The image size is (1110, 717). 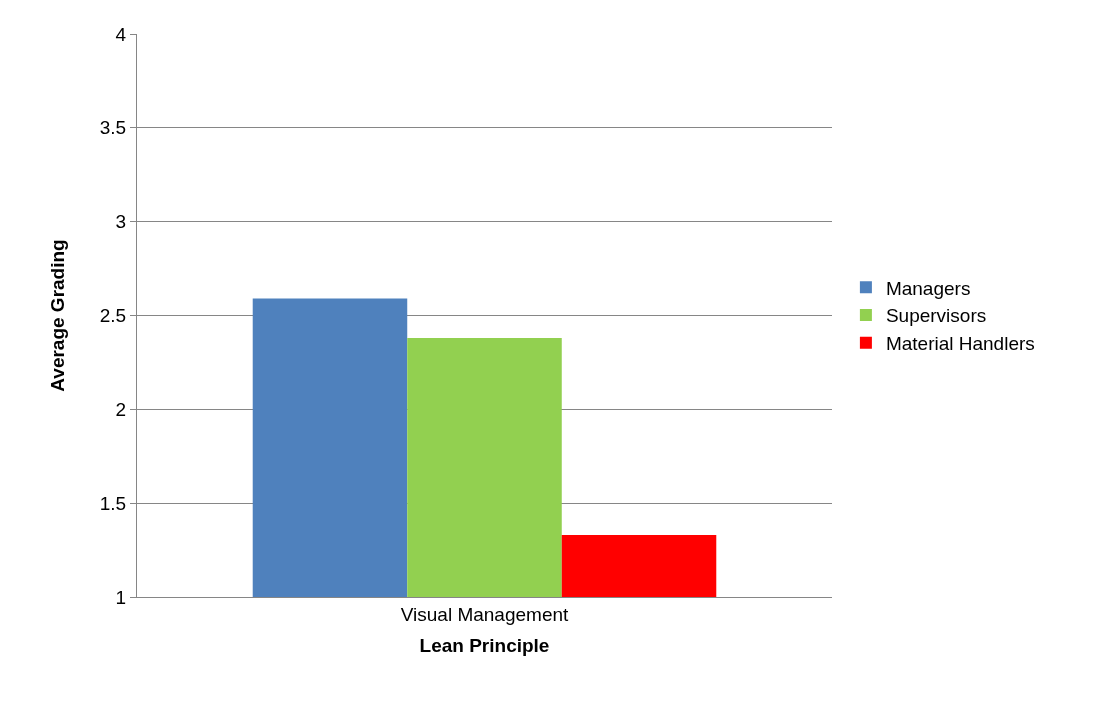 What do you see at coordinates (928, 288) in the screenshot?
I see `legend-label: Managers` at bounding box center [928, 288].